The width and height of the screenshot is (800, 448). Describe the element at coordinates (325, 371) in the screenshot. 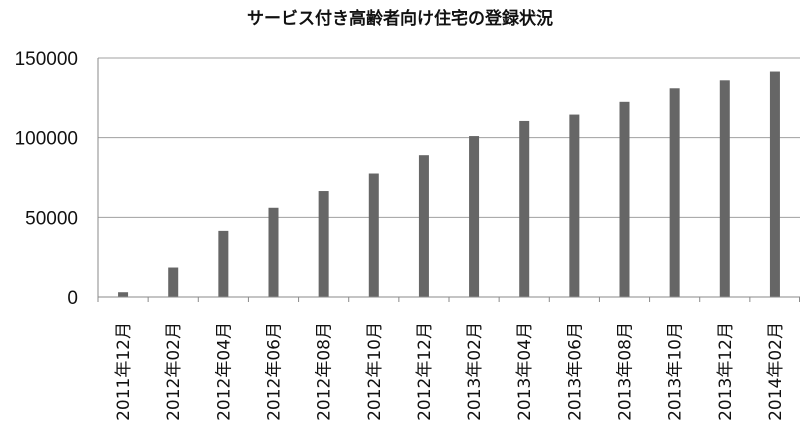

I see `x-tick-label: 2012年08月` at that location.